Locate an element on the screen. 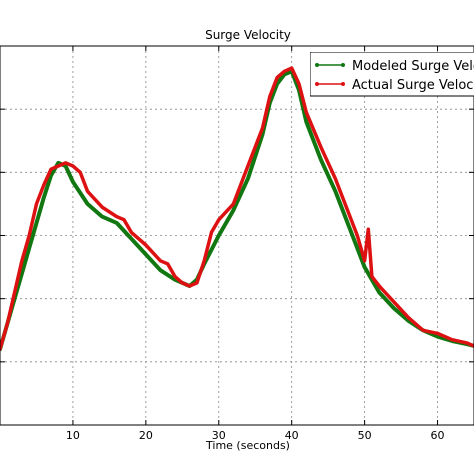 The width and height of the screenshot is (474, 474). chart-title: Surge Velocity is located at coordinates (248, 35).